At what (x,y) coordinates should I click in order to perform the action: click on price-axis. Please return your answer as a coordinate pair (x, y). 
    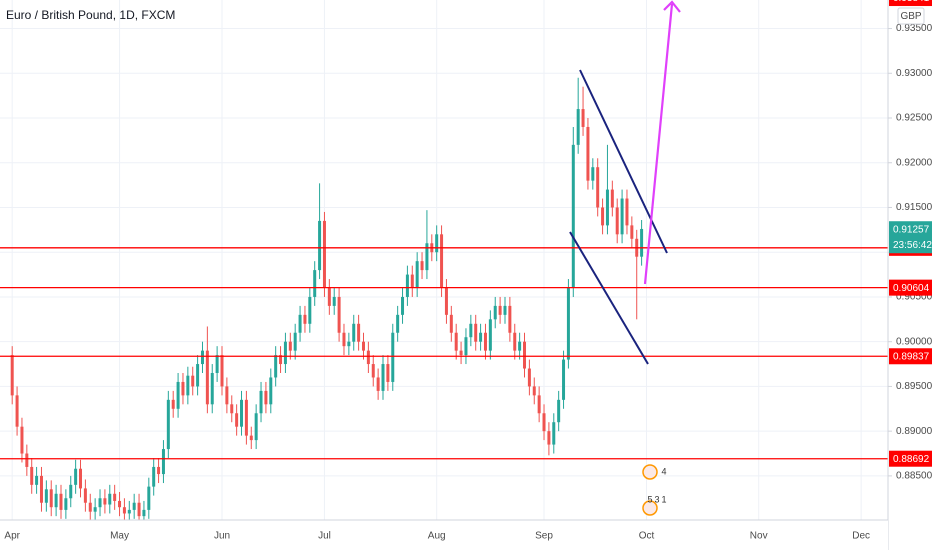
    Looking at the image, I should click on (910, 275).